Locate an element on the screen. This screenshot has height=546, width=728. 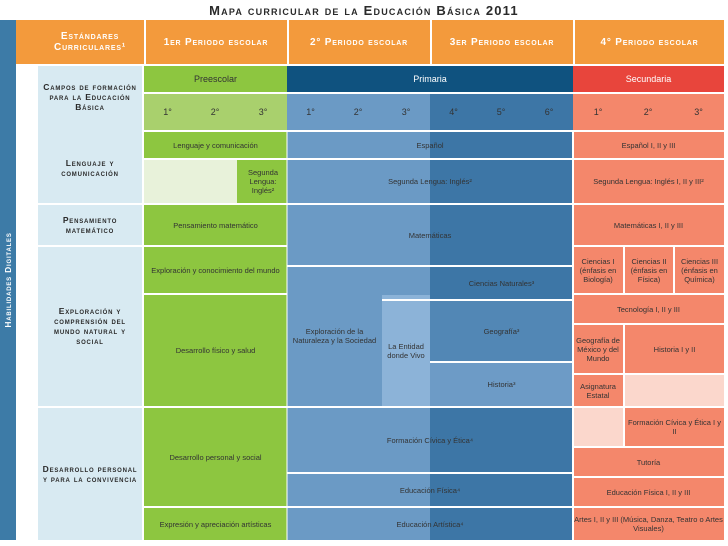
level-primaria: Primaria is located at coordinates (430, 79).